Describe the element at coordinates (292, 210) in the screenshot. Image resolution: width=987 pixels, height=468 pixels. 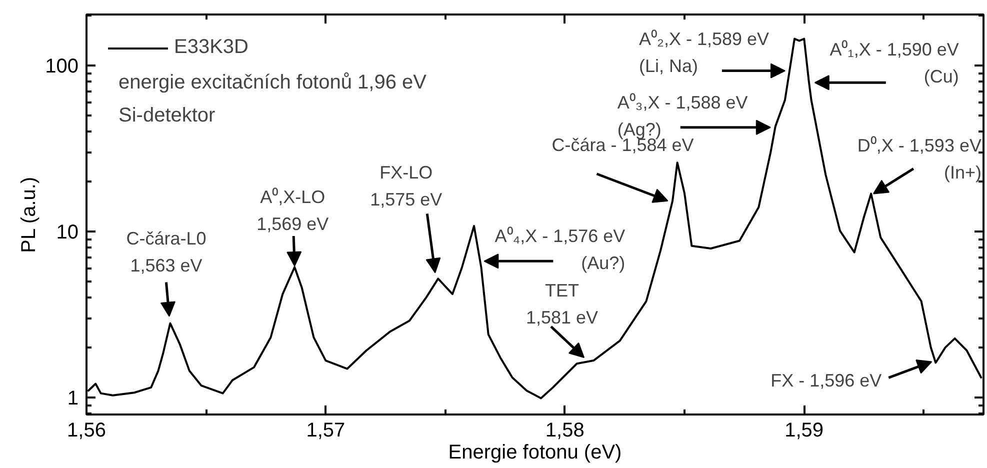
I see `annotation: A⁰,X-LO 1,569 eV` at that location.